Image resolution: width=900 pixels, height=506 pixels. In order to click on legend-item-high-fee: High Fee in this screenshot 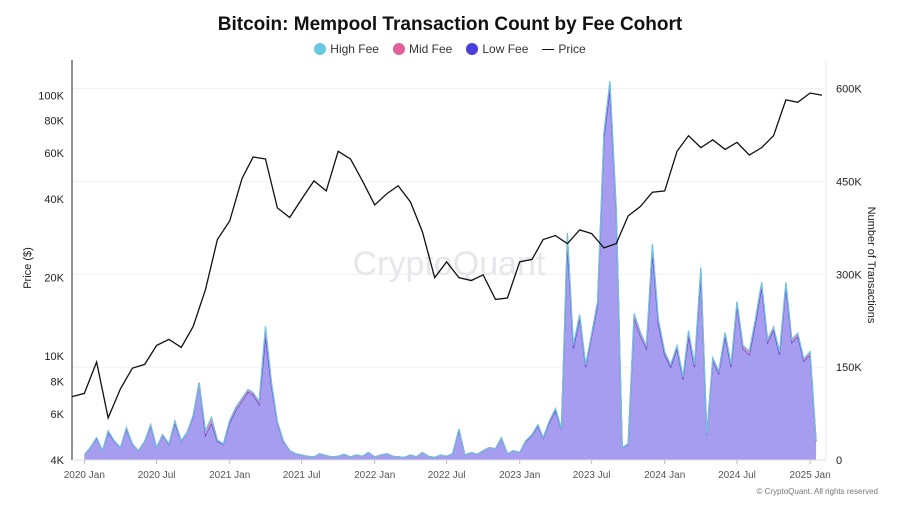, I will do `click(346, 49)`.